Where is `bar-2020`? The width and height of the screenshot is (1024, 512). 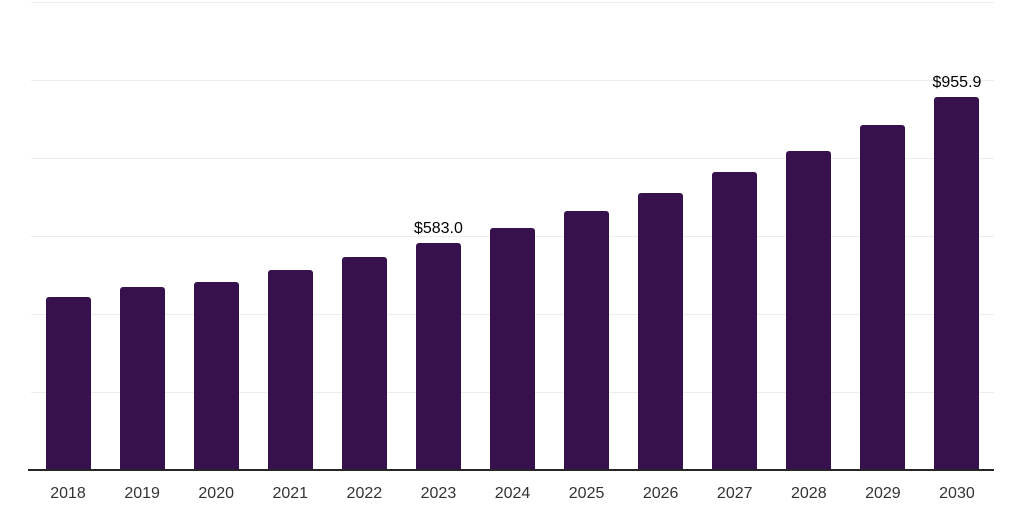 bar-2020 is located at coordinates (216, 375).